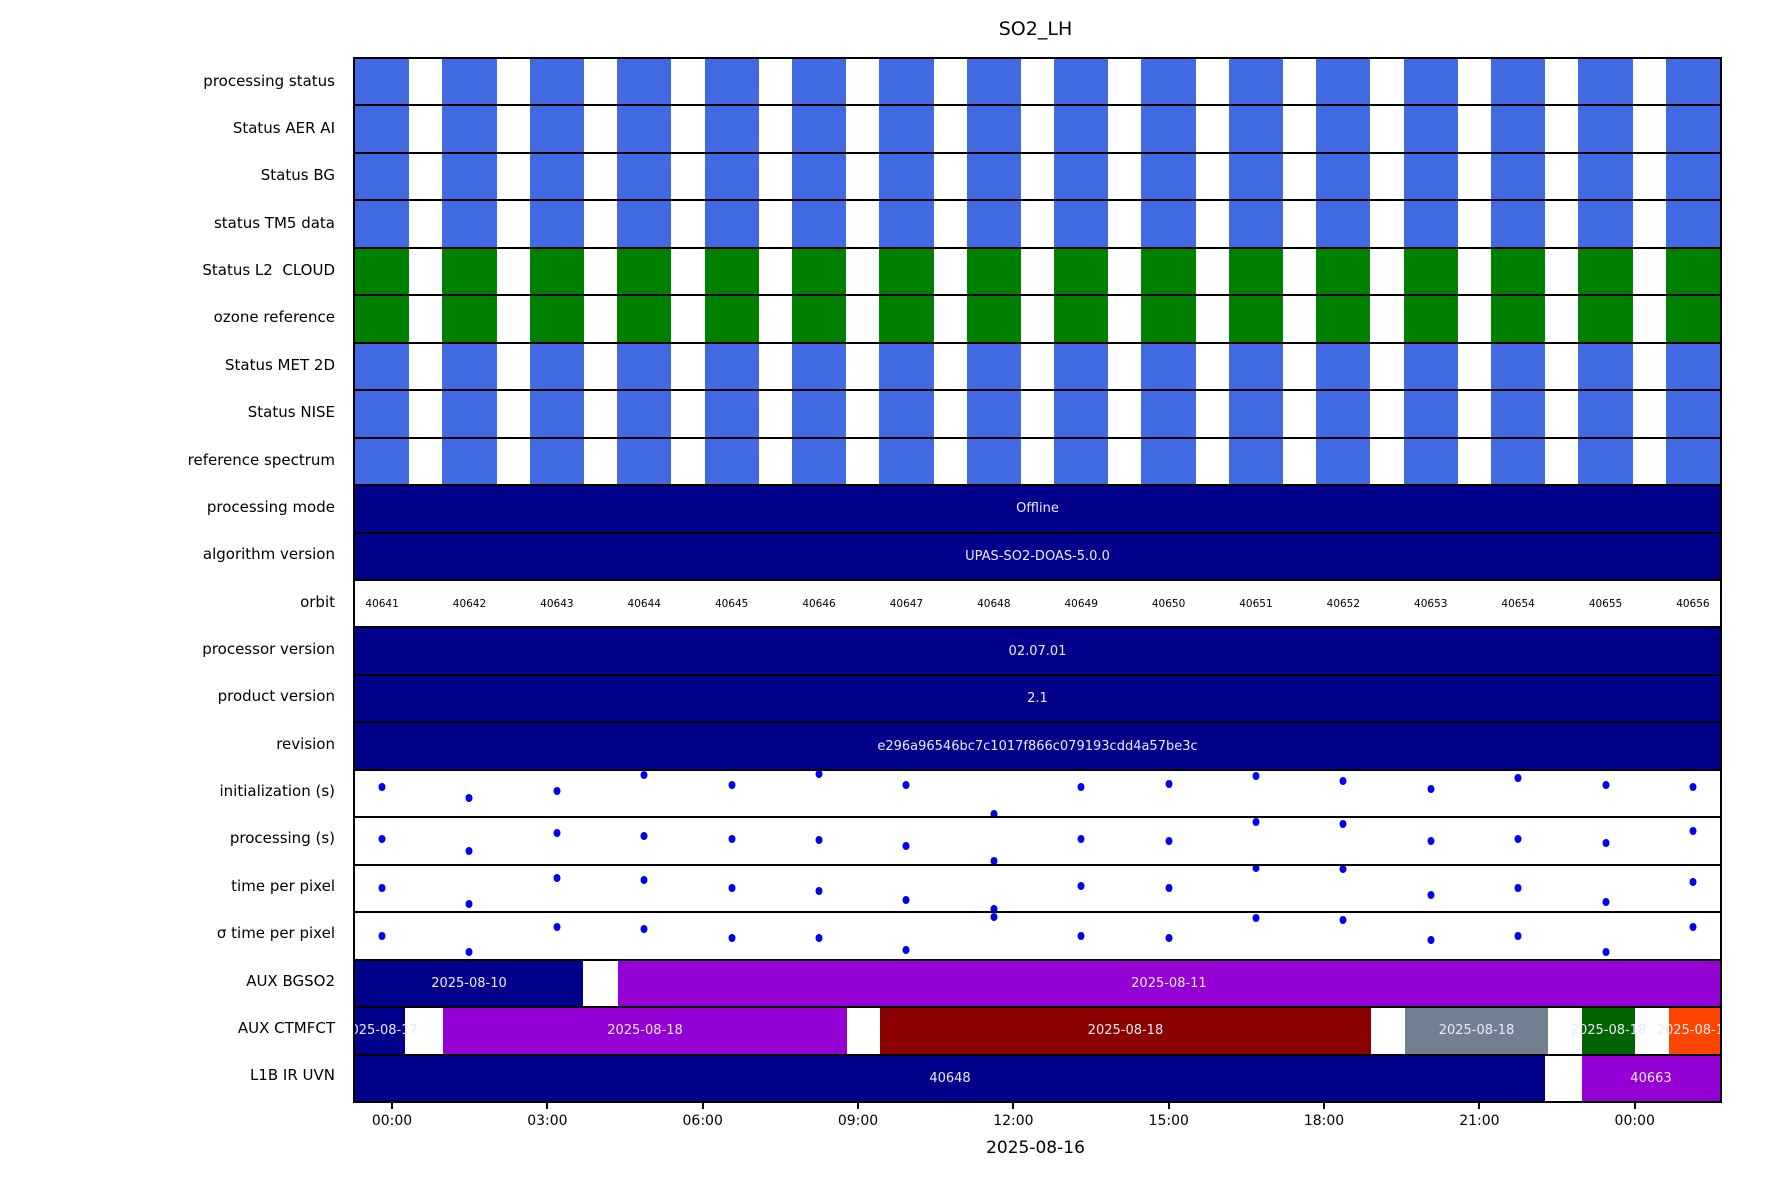  Describe the element at coordinates (282, 838) in the screenshot. I see `row-label-processing-s: processing (s)` at that location.